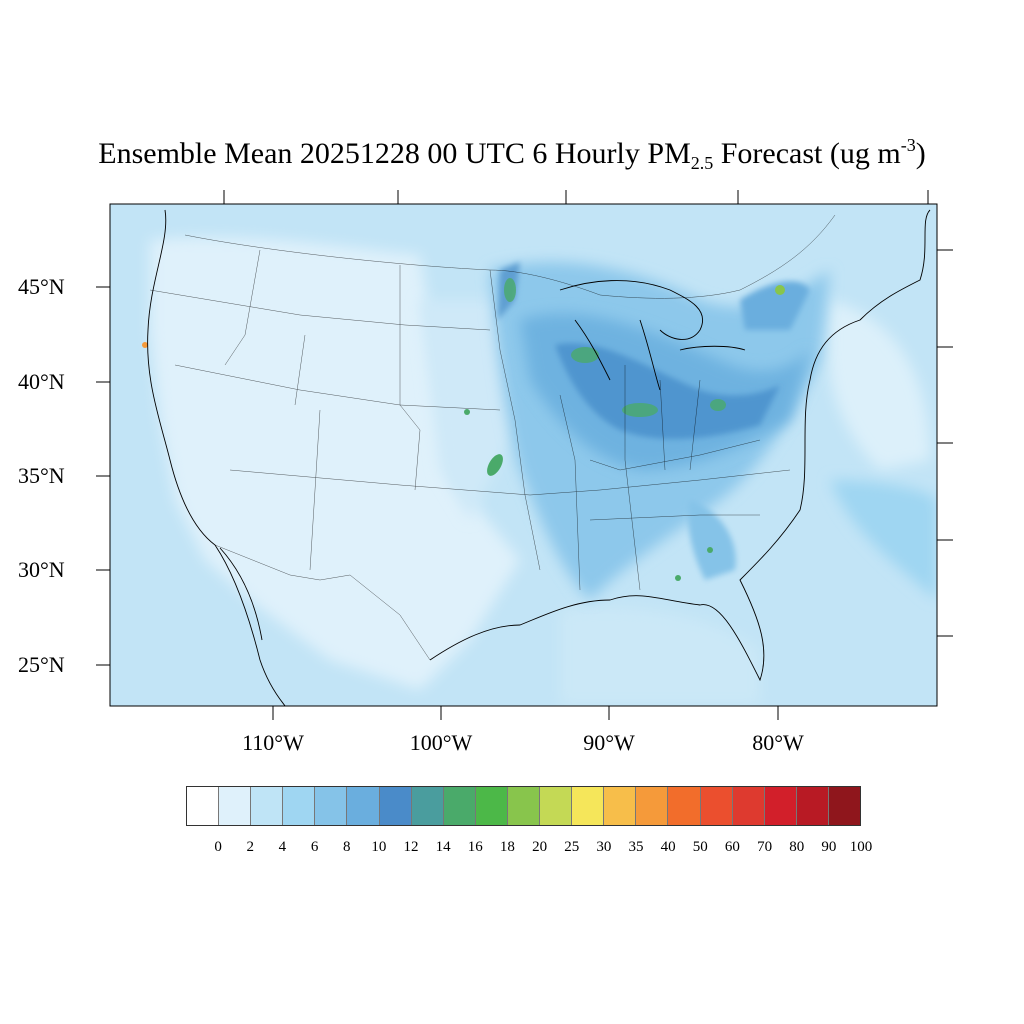 Image resolution: width=1024 pixels, height=1024 pixels. I want to click on lat-label-40: 40°N, so click(41, 381).